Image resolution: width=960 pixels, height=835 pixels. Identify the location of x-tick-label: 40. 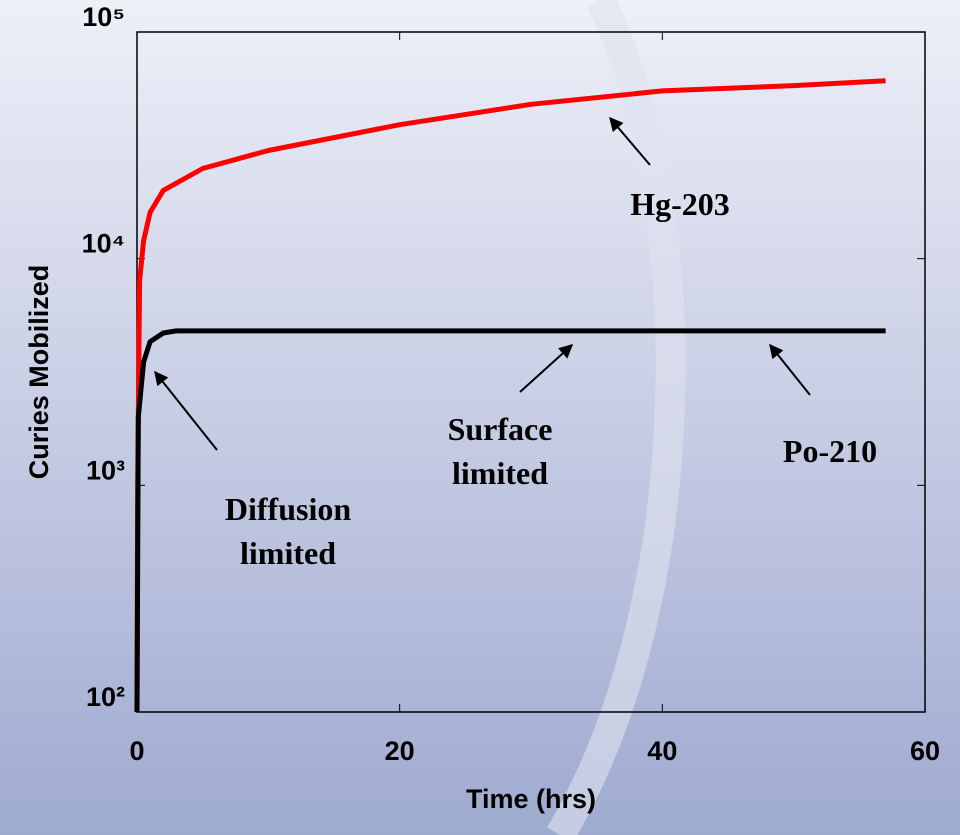
(662, 751).